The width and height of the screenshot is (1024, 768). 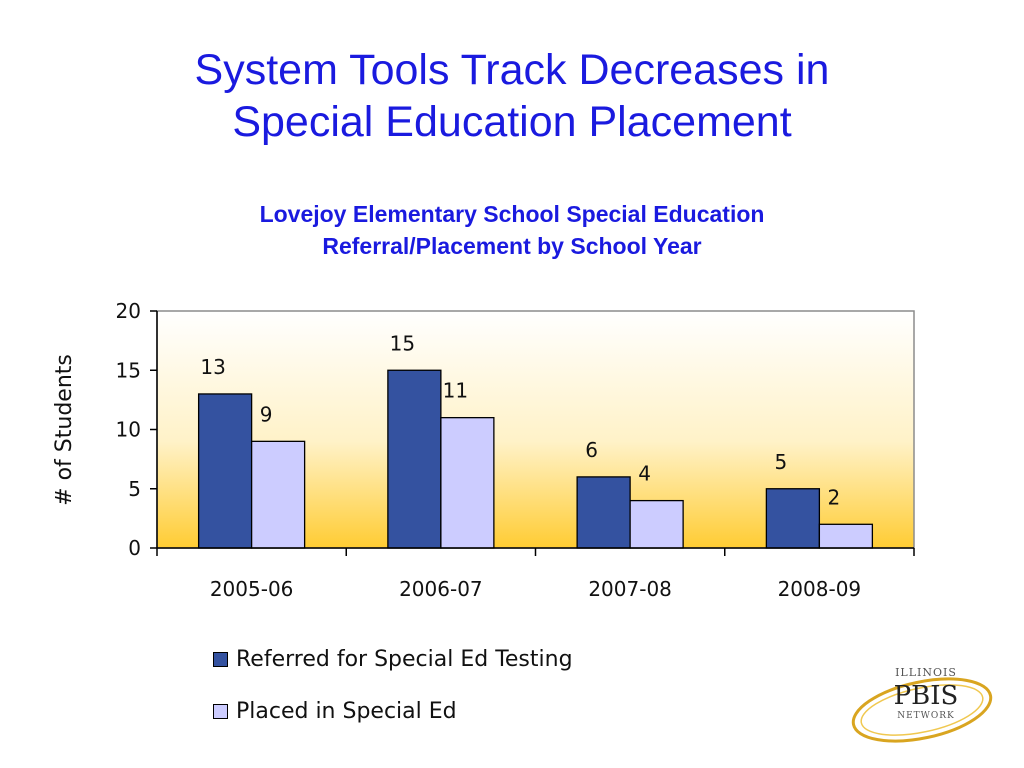 I want to click on data-label-placed-2005-06: 9, so click(x=266, y=414).